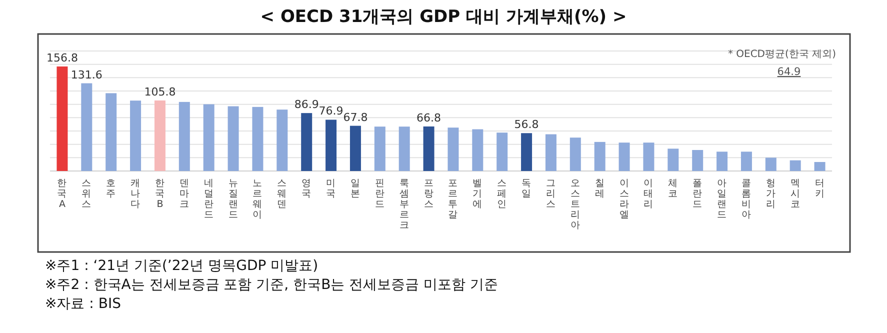  Describe the element at coordinates (159, 194) in the screenshot. I see `x-tick-label: 한국B` at that location.